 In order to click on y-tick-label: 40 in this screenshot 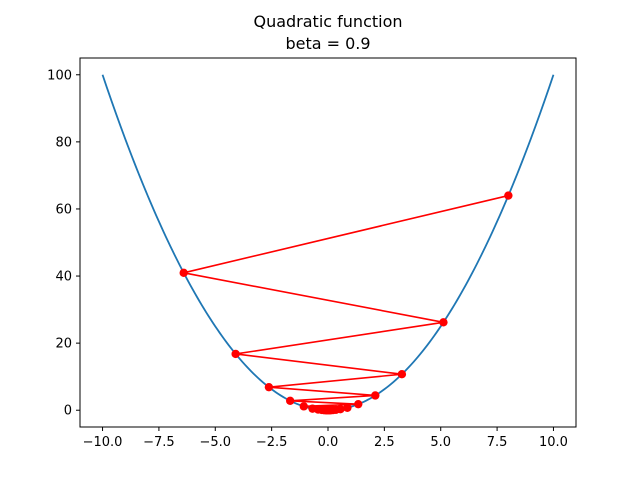, I will do `click(63, 277)`.